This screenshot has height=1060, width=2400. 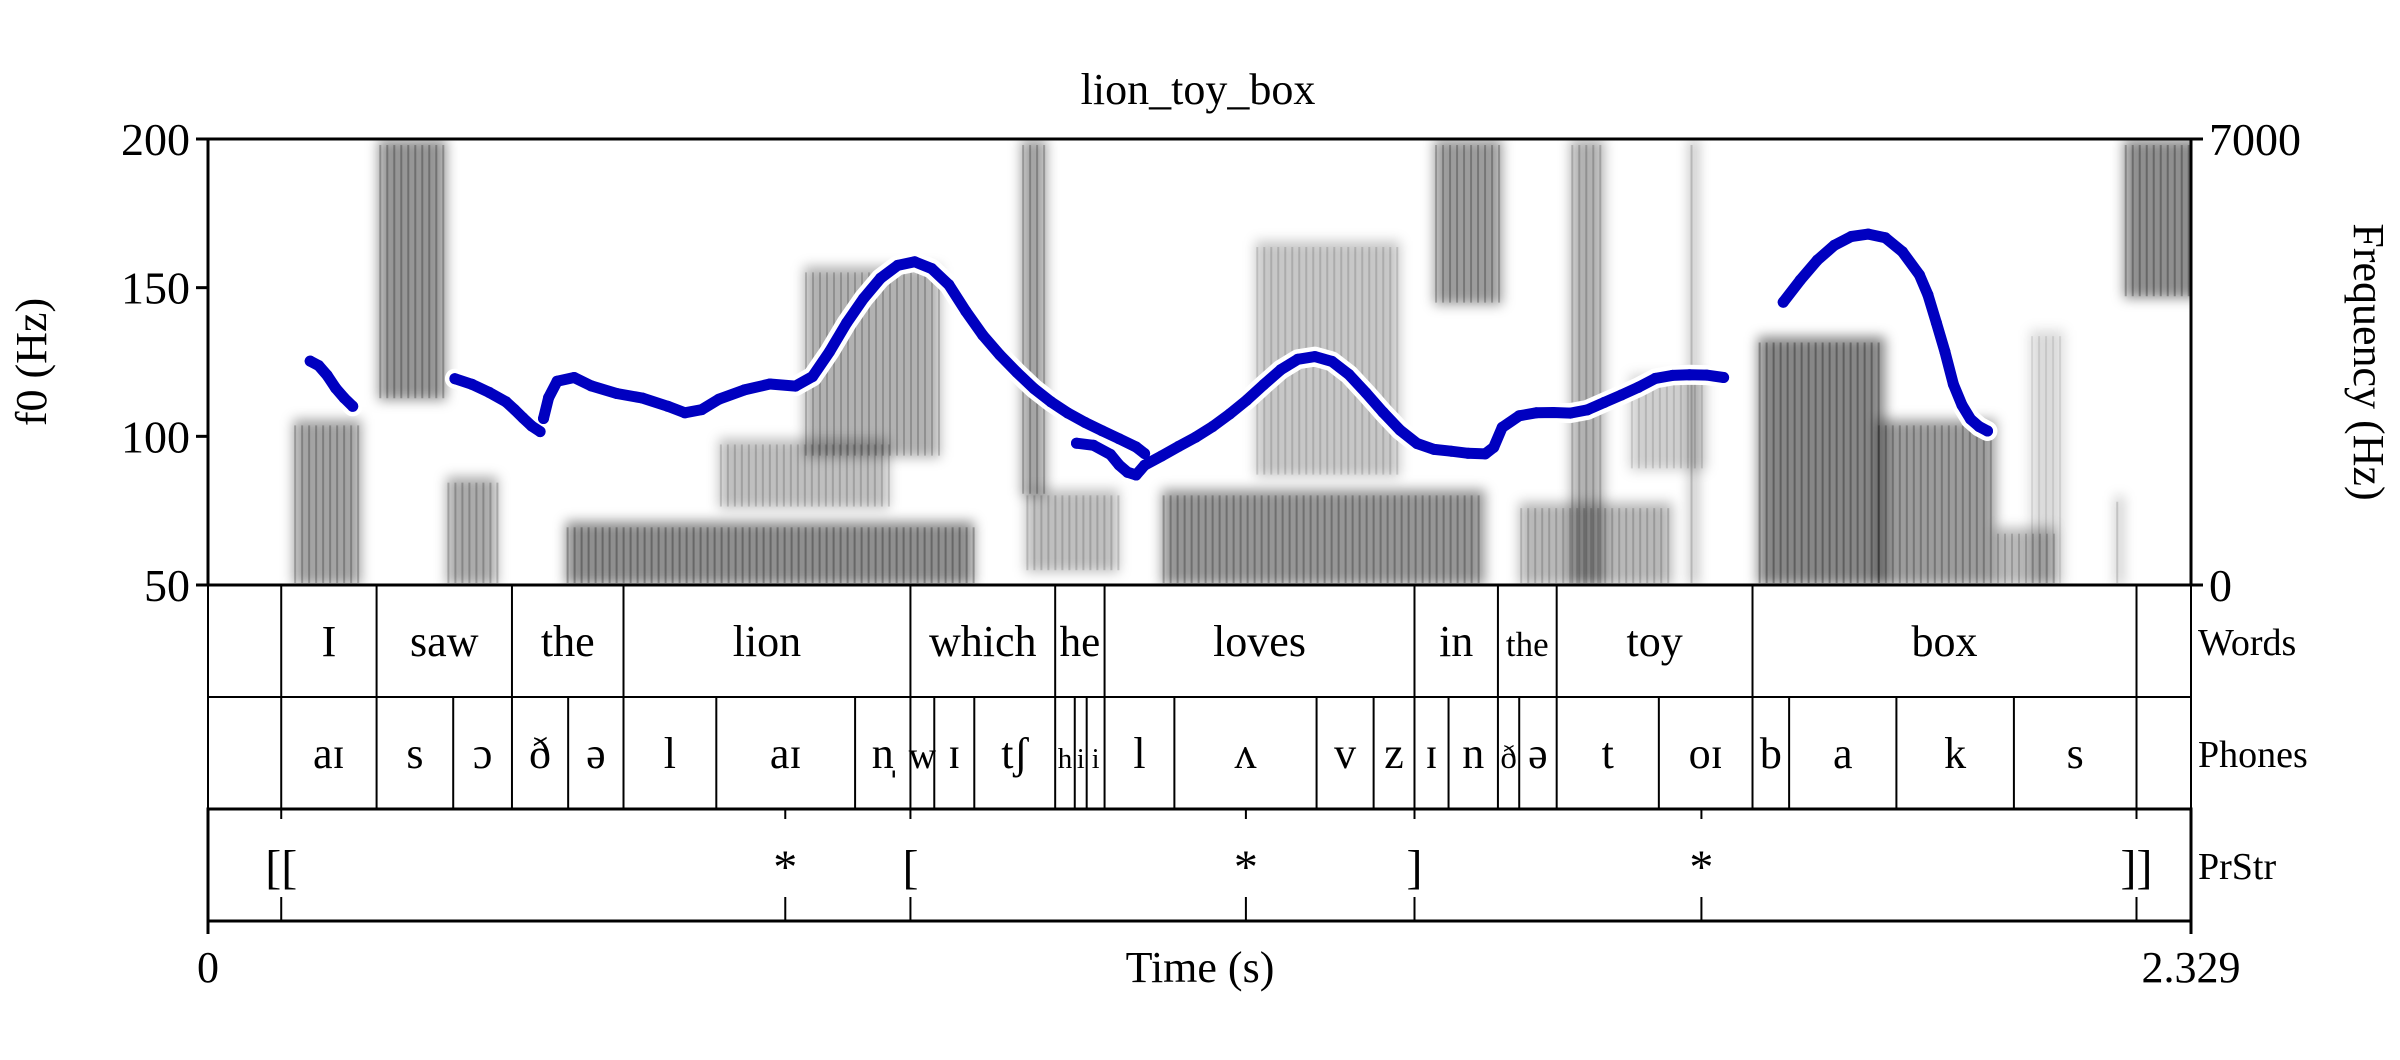 I want to click on interval-label: v, so click(x=1345, y=753).